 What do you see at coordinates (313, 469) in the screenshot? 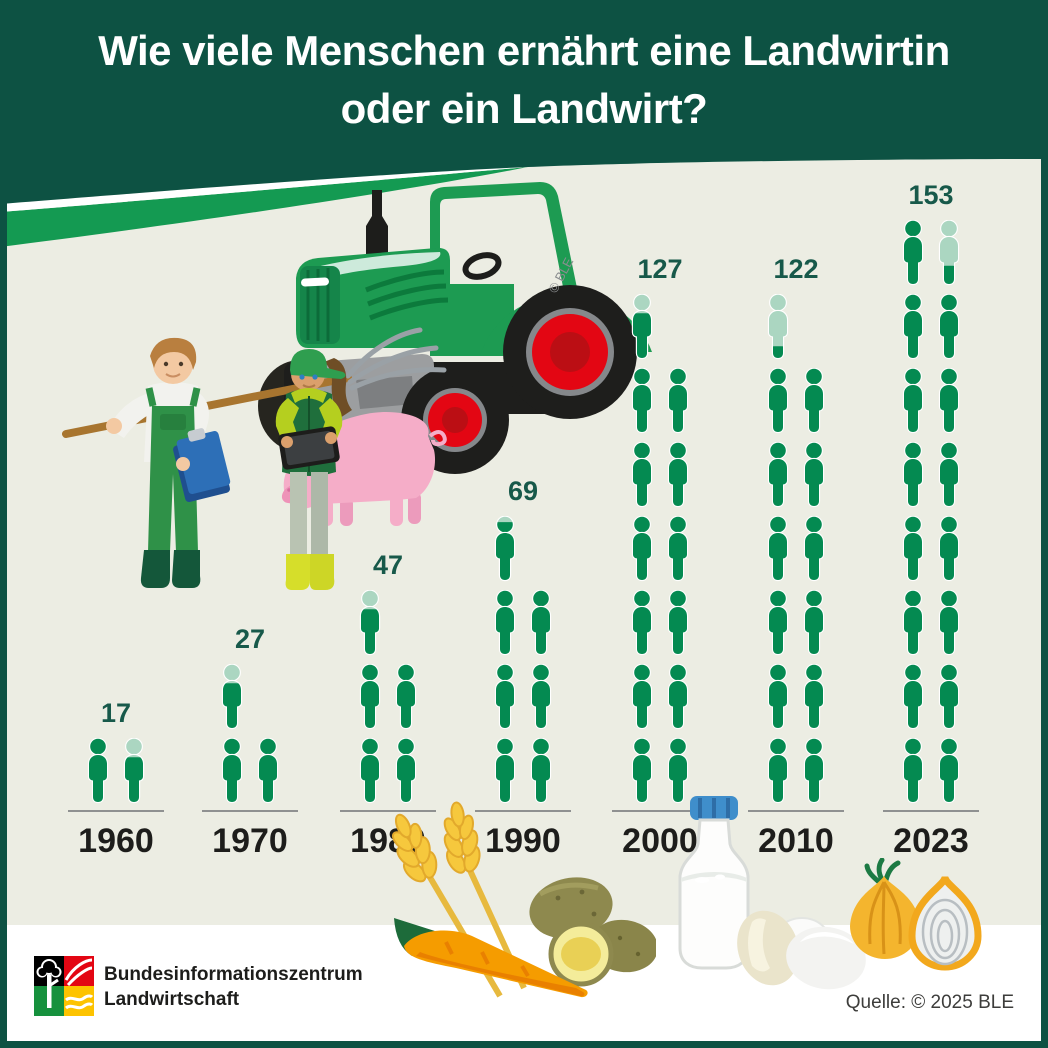
I see `farmer-with-tablet` at bounding box center [313, 469].